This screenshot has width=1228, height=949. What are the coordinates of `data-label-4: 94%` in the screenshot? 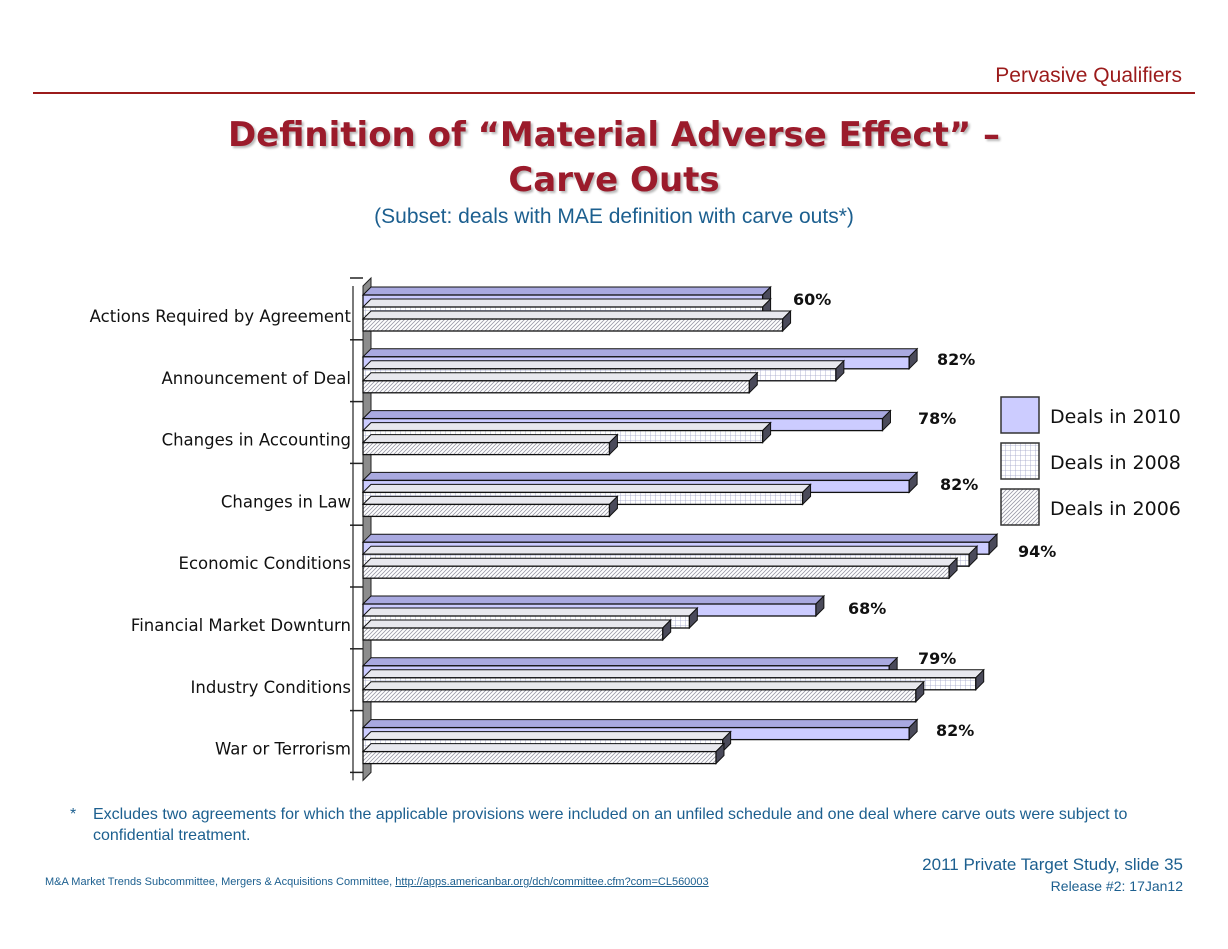 It's located at (1037, 551).